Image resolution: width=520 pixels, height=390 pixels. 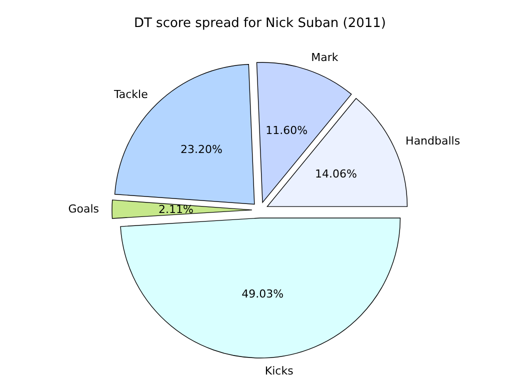 I want to click on data-label: 14.06%, so click(x=335, y=174).